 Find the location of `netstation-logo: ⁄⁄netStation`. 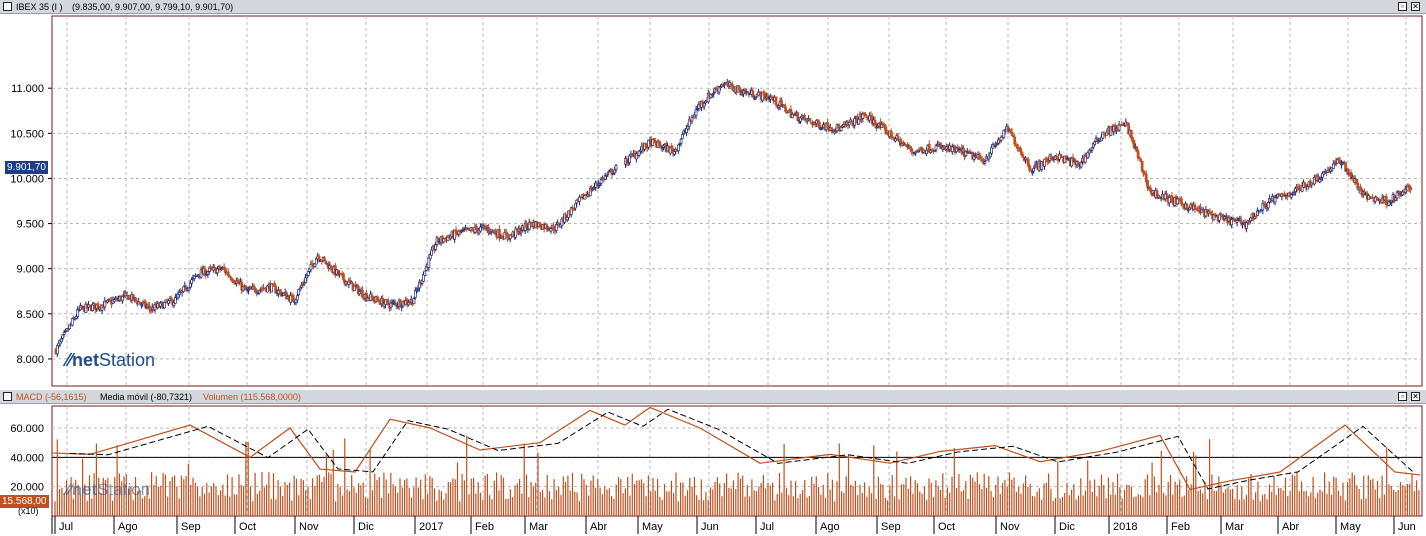

netstation-logo: ⁄⁄netStation is located at coordinates (110, 360).